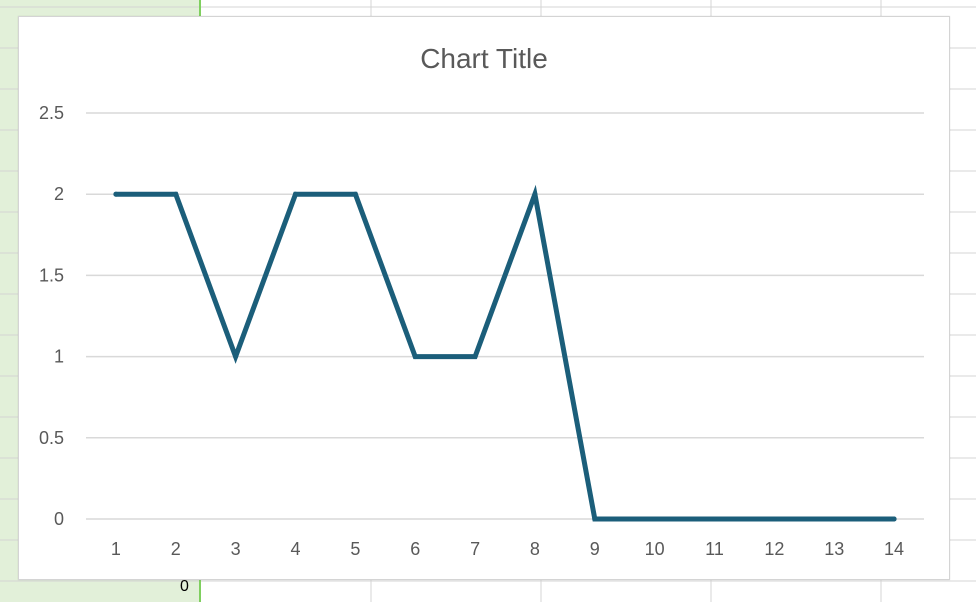 This screenshot has height=602, width=976. Describe the element at coordinates (116, 549) in the screenshot. I see `x-tick-label: 1` at that location.